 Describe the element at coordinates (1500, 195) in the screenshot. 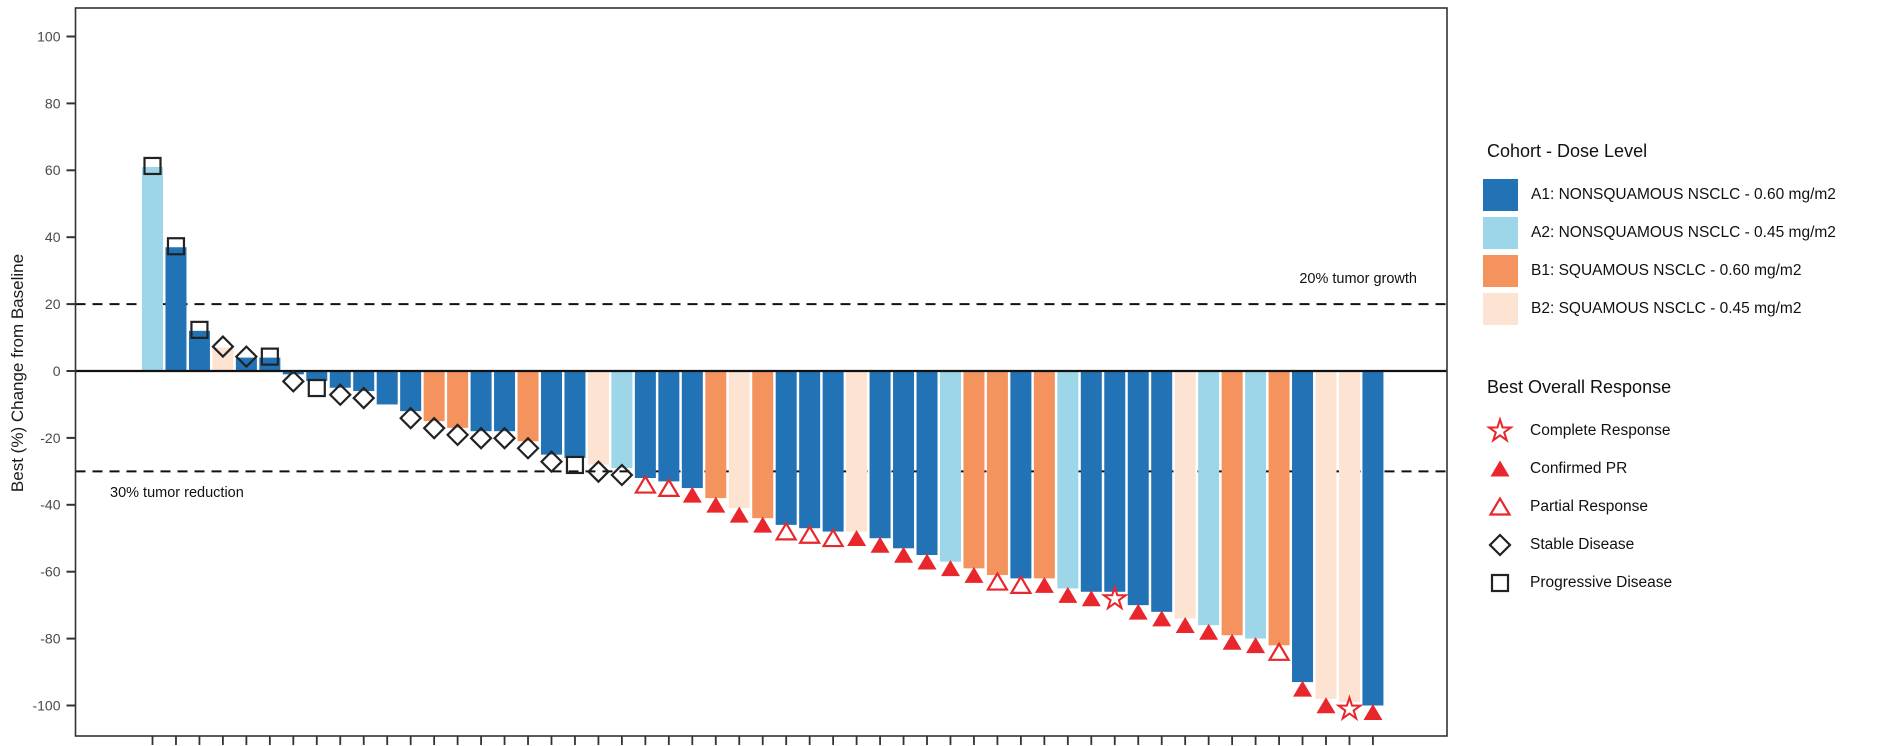

I see `cohort-swatch-A1` at that location.